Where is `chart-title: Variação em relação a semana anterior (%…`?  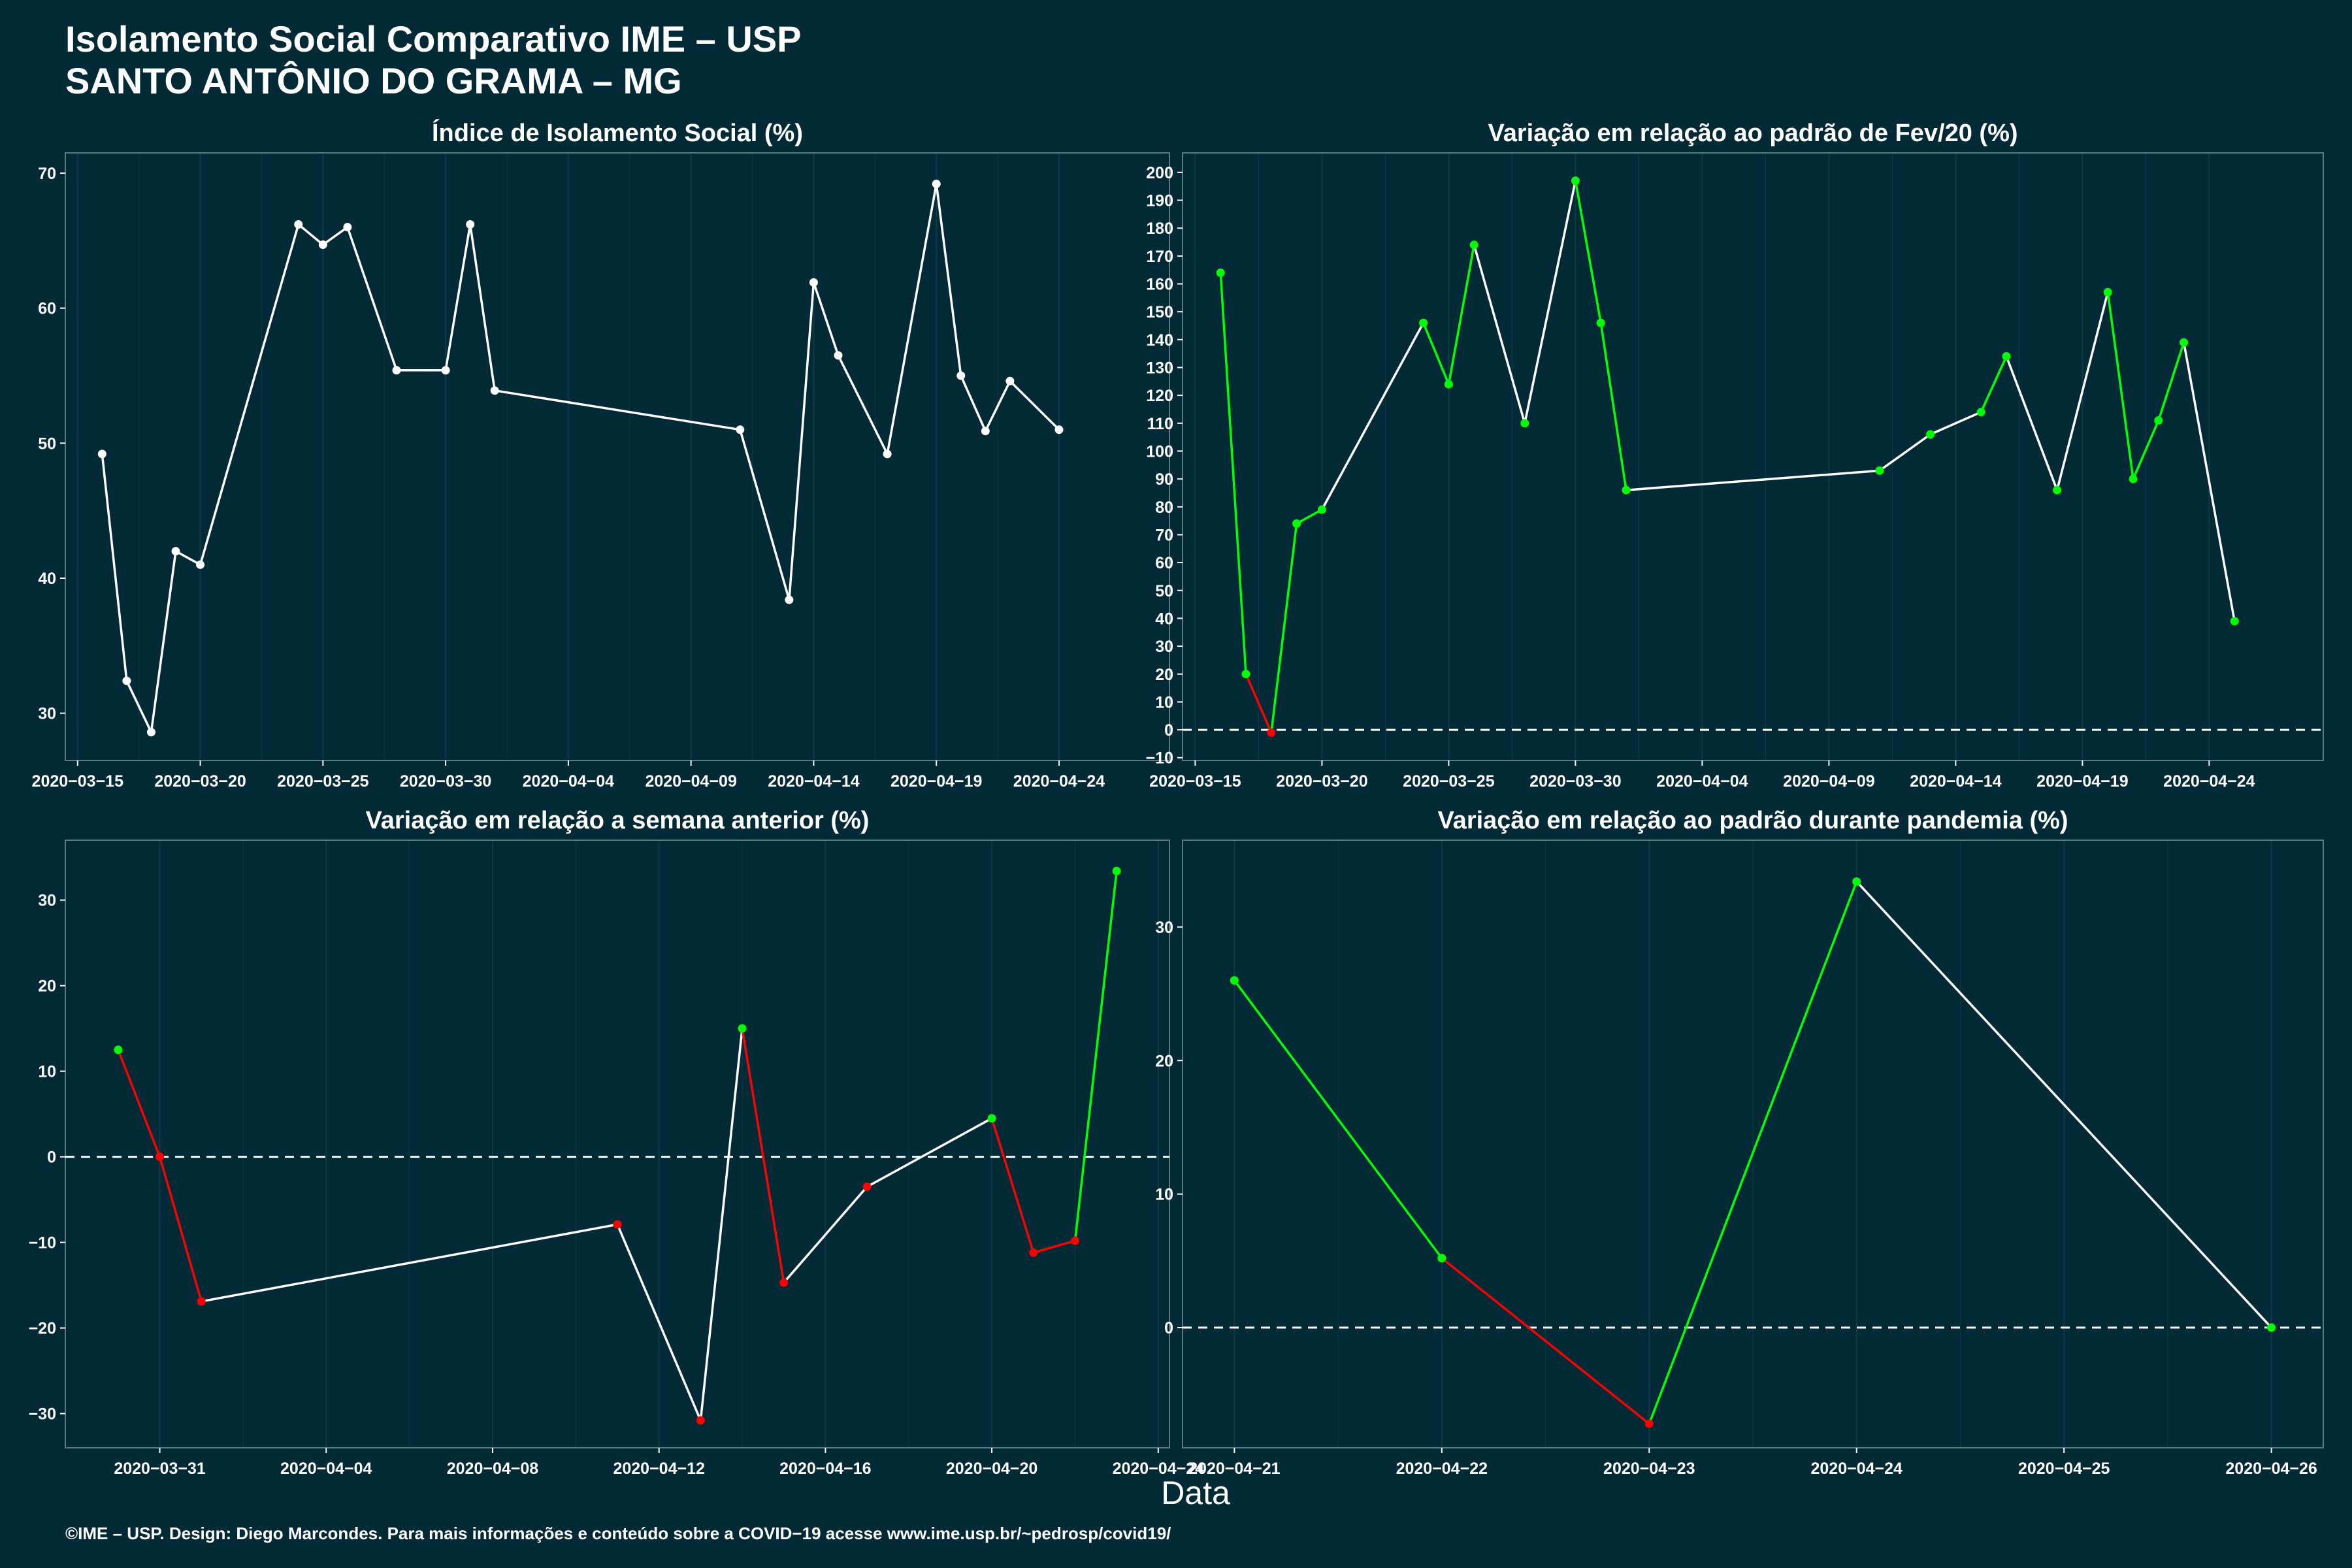 chart-title: Variação em relação a semana anterior (%… is located at coordinates (618, 820).